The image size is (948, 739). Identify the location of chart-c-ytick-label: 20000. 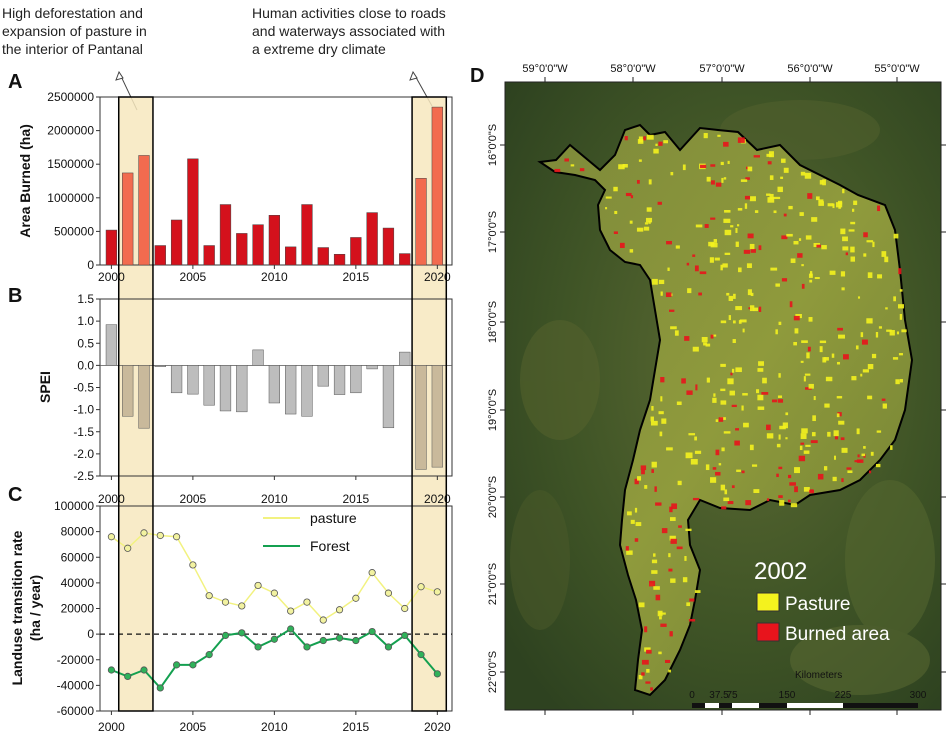
(78, 609).